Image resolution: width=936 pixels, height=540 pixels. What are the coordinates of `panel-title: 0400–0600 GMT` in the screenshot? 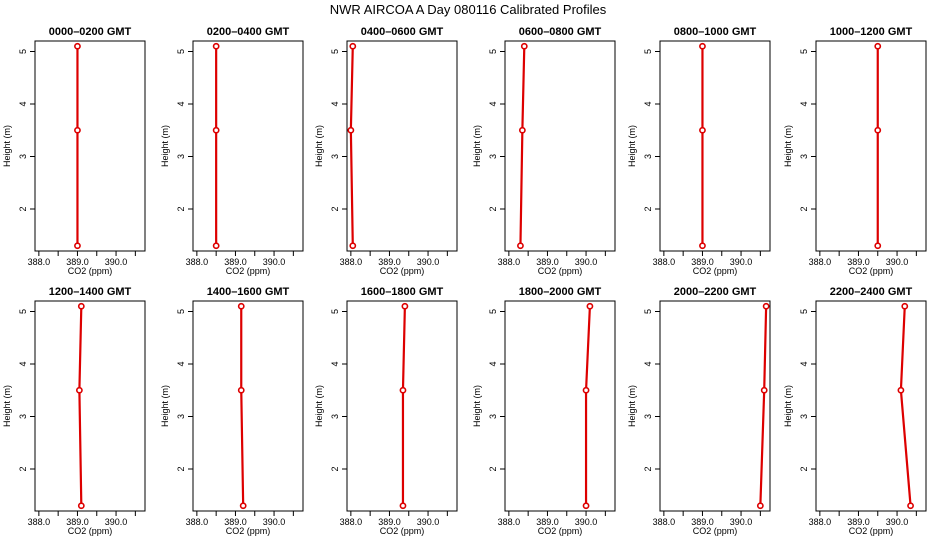 It's located at (402, 32).